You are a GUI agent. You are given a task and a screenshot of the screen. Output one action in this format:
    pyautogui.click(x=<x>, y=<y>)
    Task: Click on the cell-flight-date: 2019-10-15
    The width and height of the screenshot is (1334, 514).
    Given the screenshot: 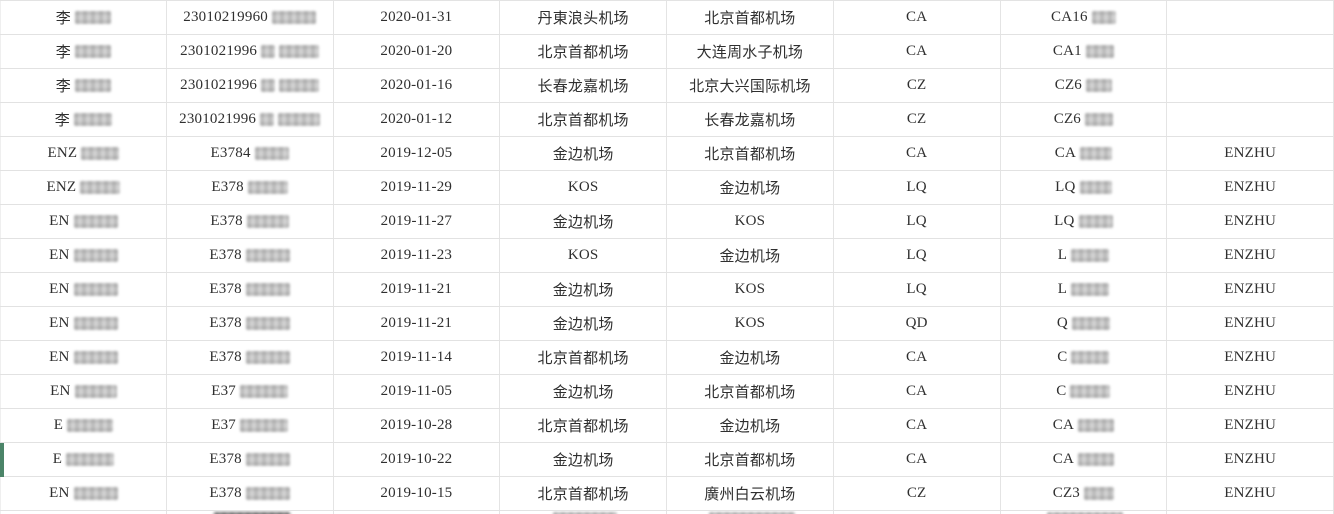 What is the action you would take?
    pyautogui.click(x=417, y=493)
    